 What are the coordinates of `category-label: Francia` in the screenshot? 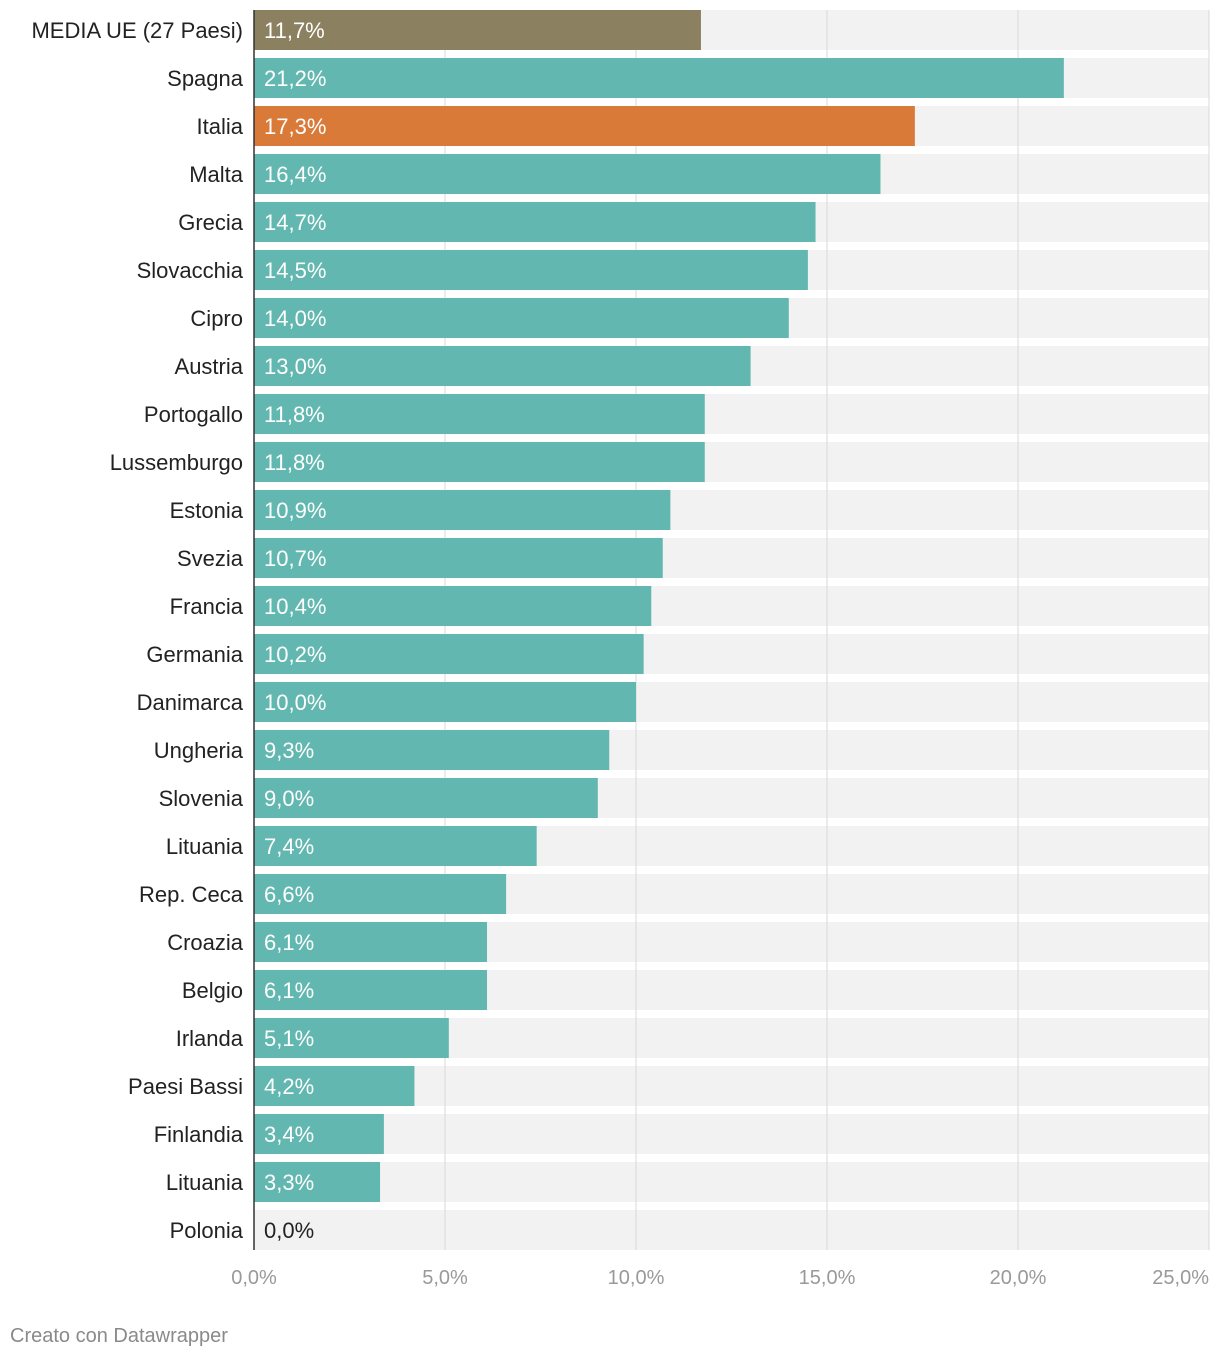 It's located at (207, 606).